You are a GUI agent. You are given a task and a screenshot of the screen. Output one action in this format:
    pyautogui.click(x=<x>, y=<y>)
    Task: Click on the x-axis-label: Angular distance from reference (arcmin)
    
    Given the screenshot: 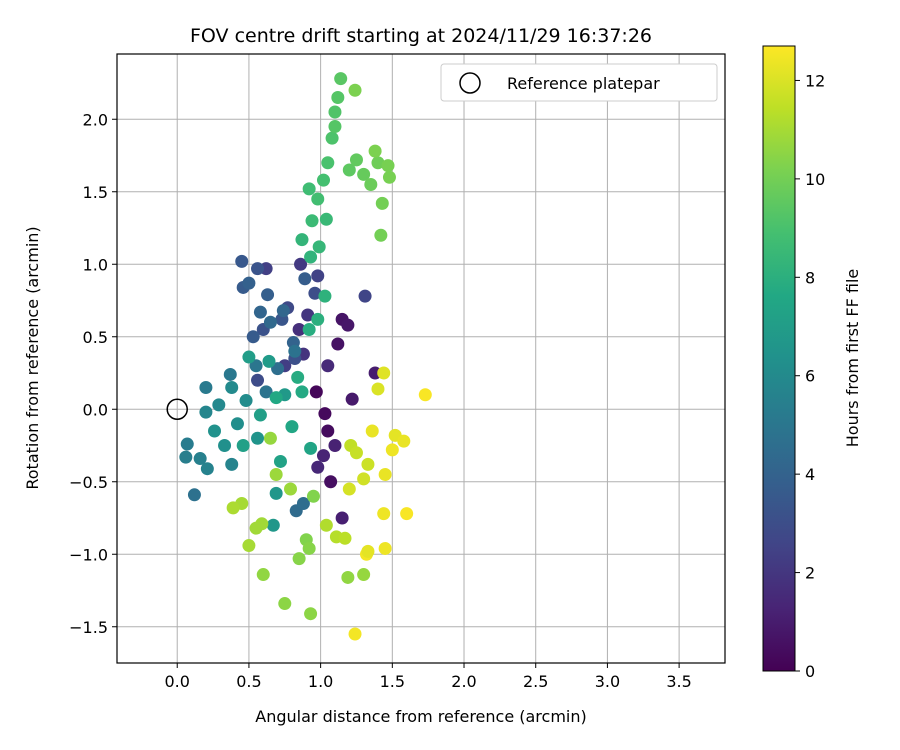 What is the action you would take?
    pyautogui.click(x=420, y=716)
    